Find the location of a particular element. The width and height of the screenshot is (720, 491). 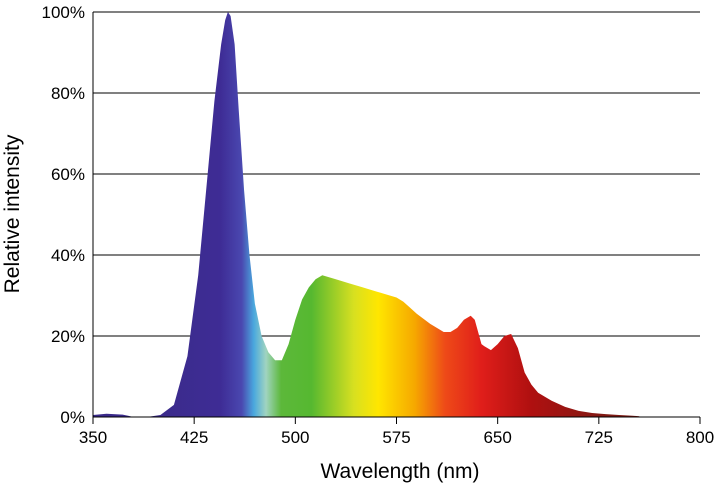

x-tick-label: 575 is located at coordinates (396, 437).